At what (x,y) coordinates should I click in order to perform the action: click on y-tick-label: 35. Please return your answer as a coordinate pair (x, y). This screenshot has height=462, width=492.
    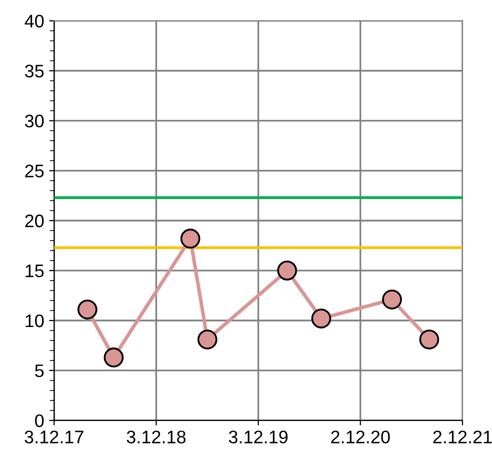
    Looking at the image, I should click on (34, 71).